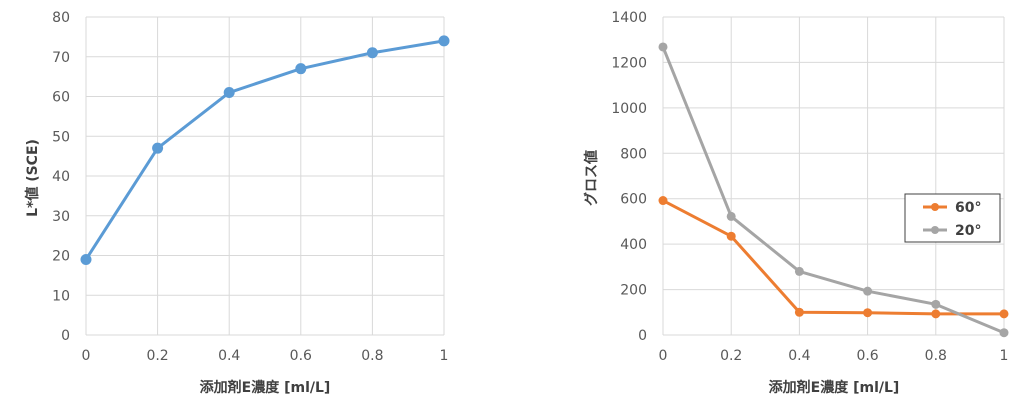  Describe the element at coordinates (591, 178) in the screenshot. I see `y-axis-label: グロス値` at that location.